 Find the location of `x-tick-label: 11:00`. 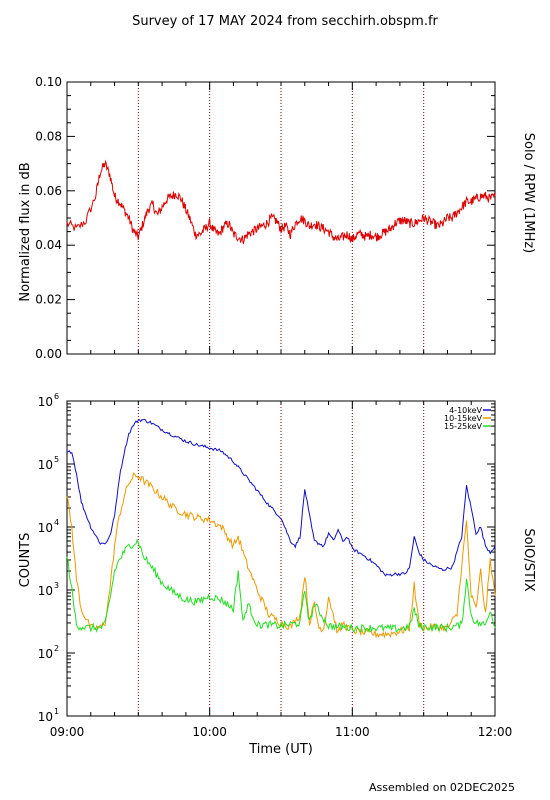

x-tick-label: 11:00 is located at coordinates (352, 732).